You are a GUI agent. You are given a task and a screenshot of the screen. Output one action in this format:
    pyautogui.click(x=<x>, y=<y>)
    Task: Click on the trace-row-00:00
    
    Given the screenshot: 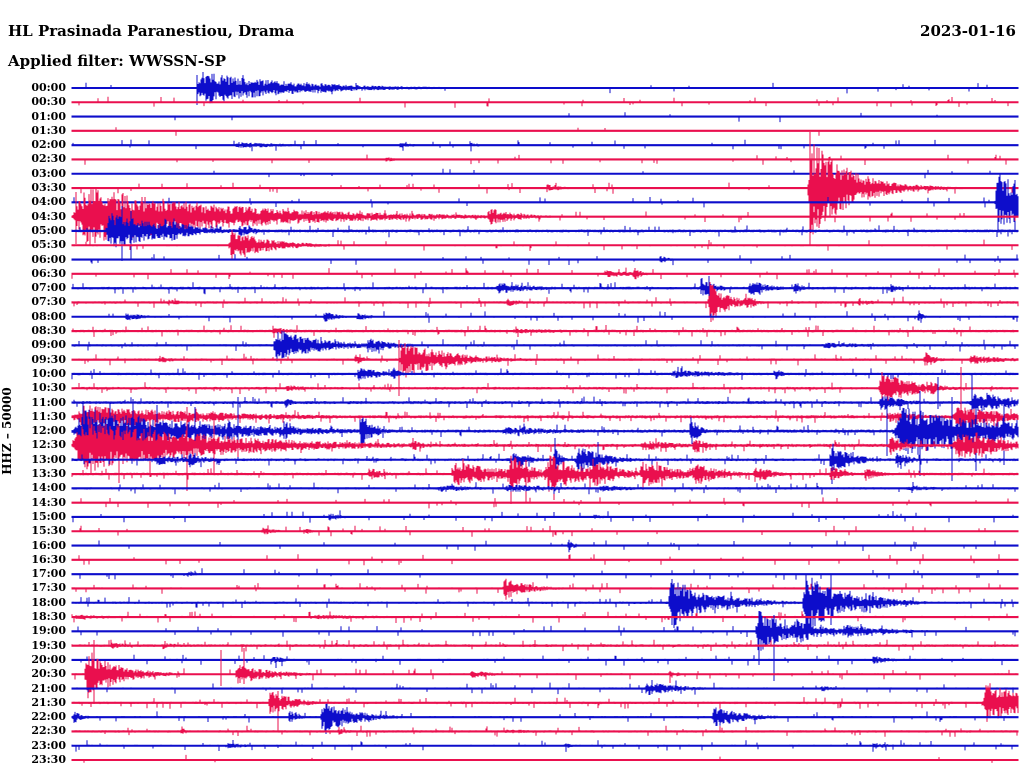 What is the action you would take?
    pyautogui.click(x=545, y=88)
    